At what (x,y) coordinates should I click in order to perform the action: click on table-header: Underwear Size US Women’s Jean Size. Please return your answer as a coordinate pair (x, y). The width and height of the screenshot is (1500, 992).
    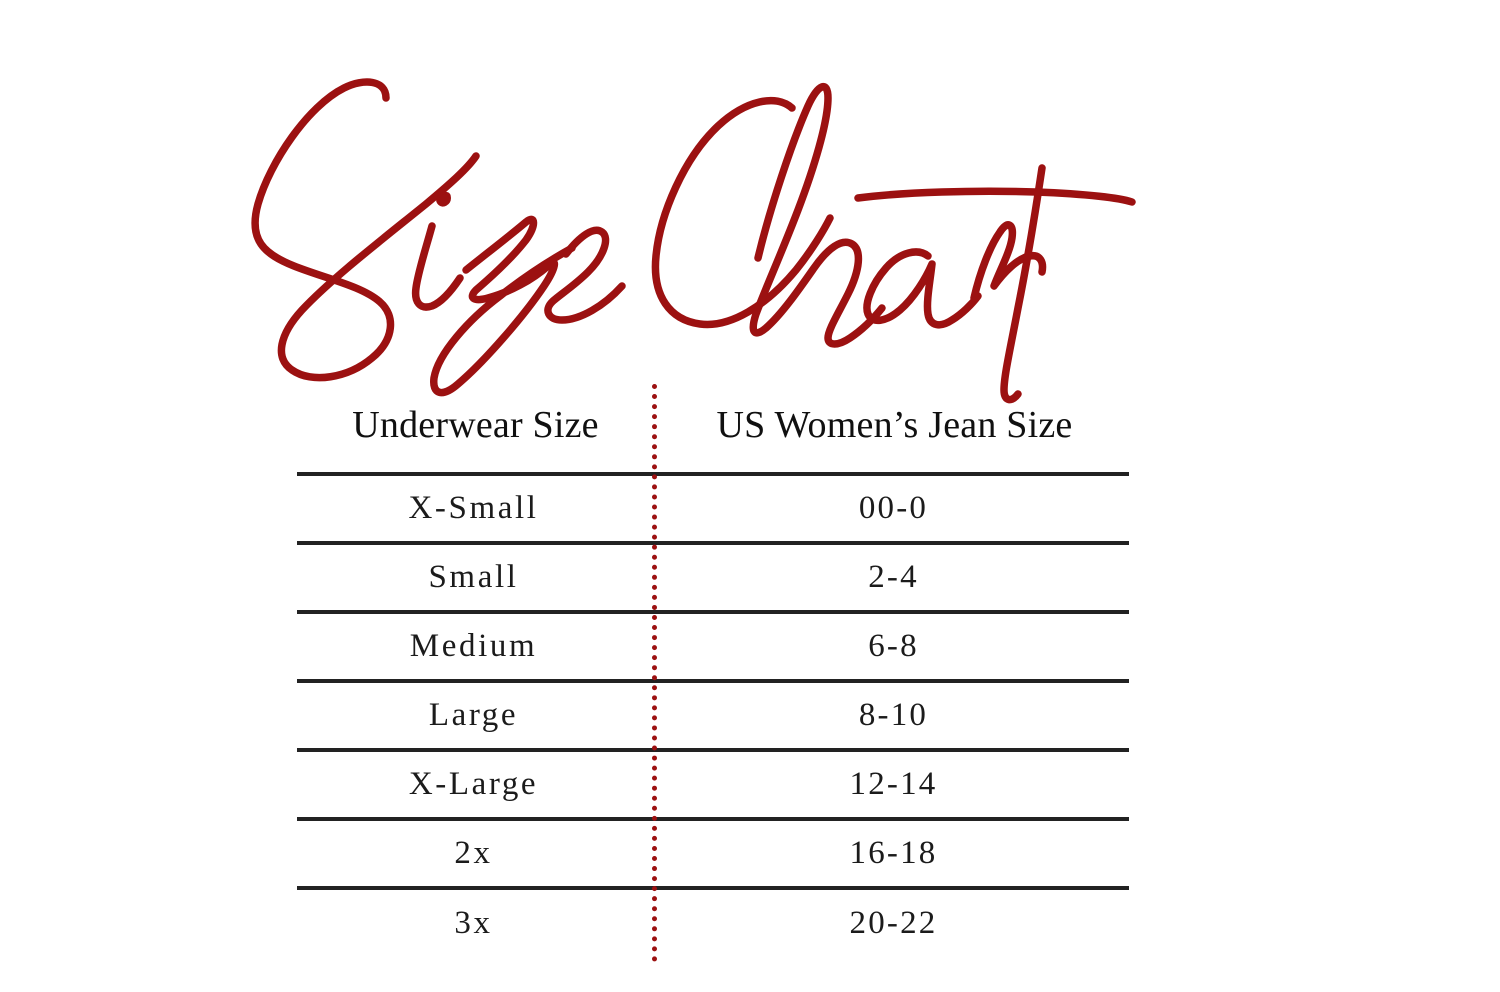
    Looking at the image, I should click on (713, 429).